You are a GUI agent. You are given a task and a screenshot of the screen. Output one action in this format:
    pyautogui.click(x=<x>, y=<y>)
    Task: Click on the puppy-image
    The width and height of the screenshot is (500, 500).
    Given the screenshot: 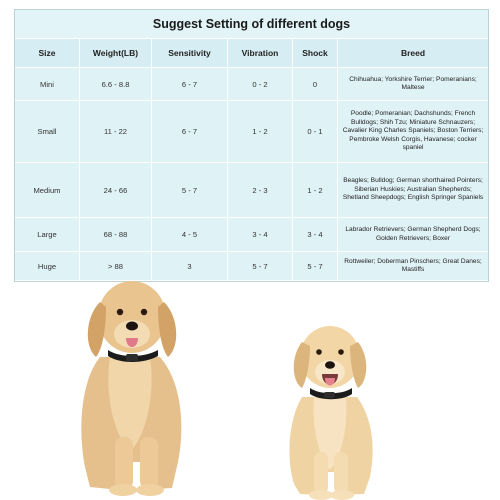 What is the action you would take?
    pyautogui.click(x=331, y=413)
    